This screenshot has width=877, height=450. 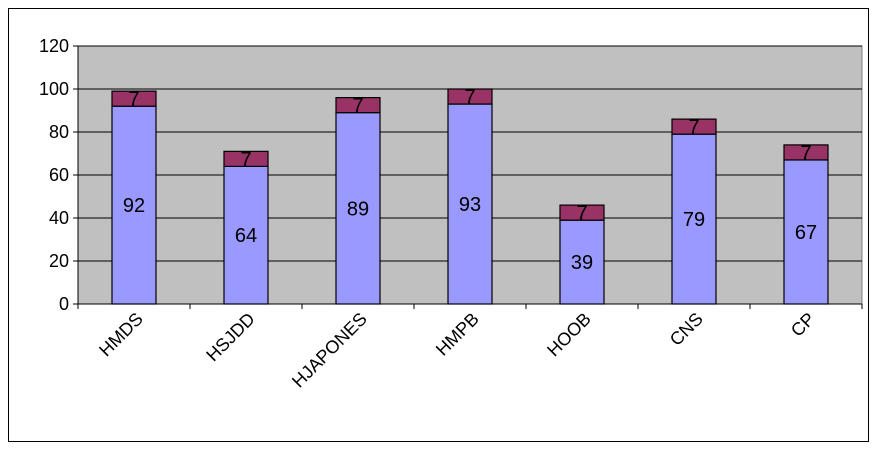 What do you see at coordinates (59, 218) in the screenshot?
I see `y-tick-label: 40` at bounding box center [59, 218].